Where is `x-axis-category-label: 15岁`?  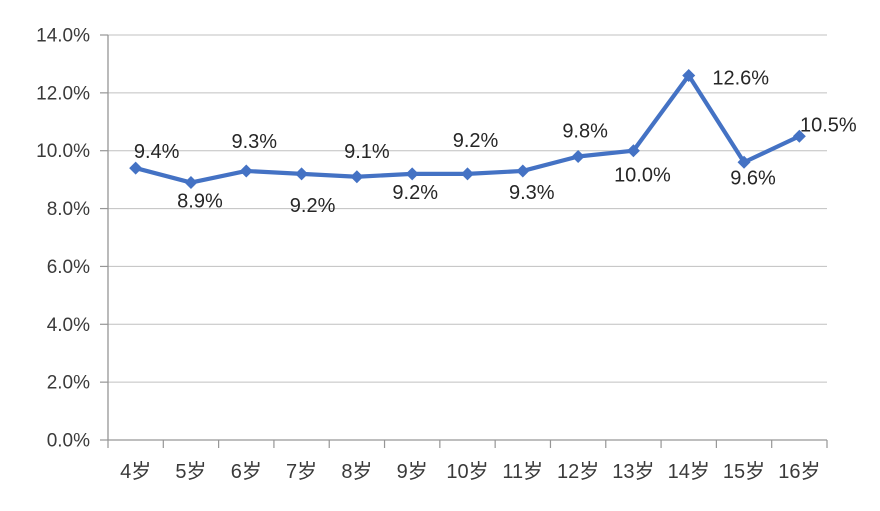
x-axis-category-label: 15岁 is located at coordinates (744, 471).